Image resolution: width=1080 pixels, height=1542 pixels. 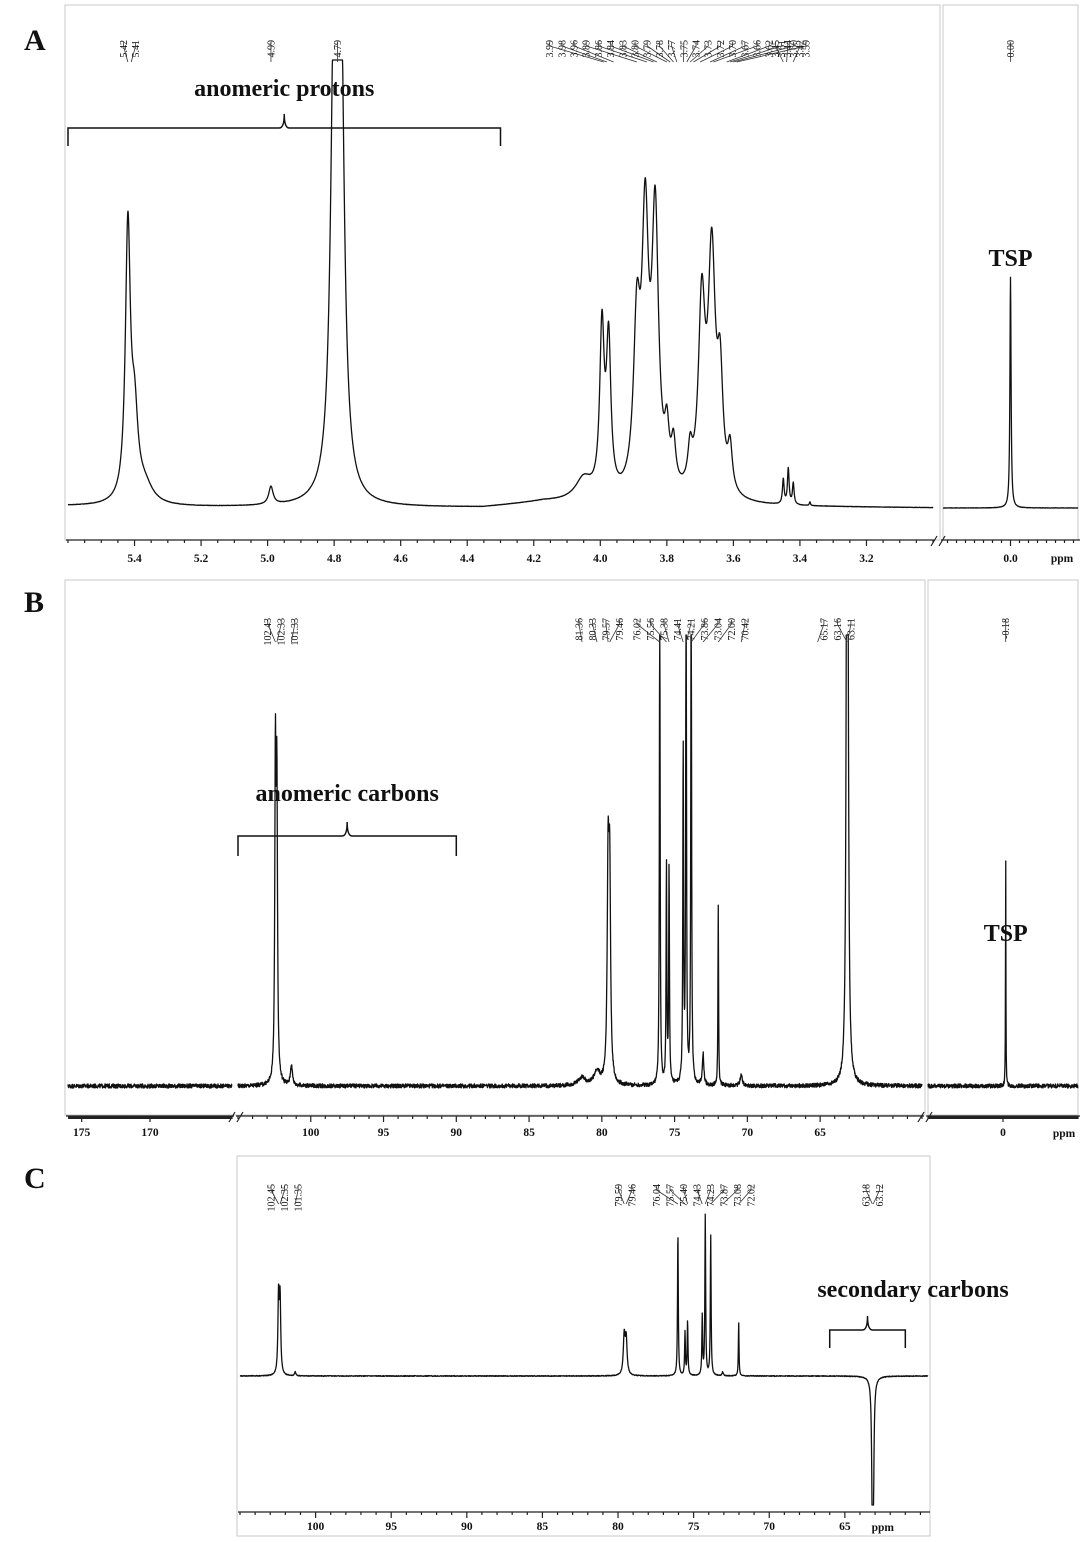 What do you see at coordinates (467, 559) in the screenshot?
I see `x-tick-label: 4.4` at bounding box center [467, 559].